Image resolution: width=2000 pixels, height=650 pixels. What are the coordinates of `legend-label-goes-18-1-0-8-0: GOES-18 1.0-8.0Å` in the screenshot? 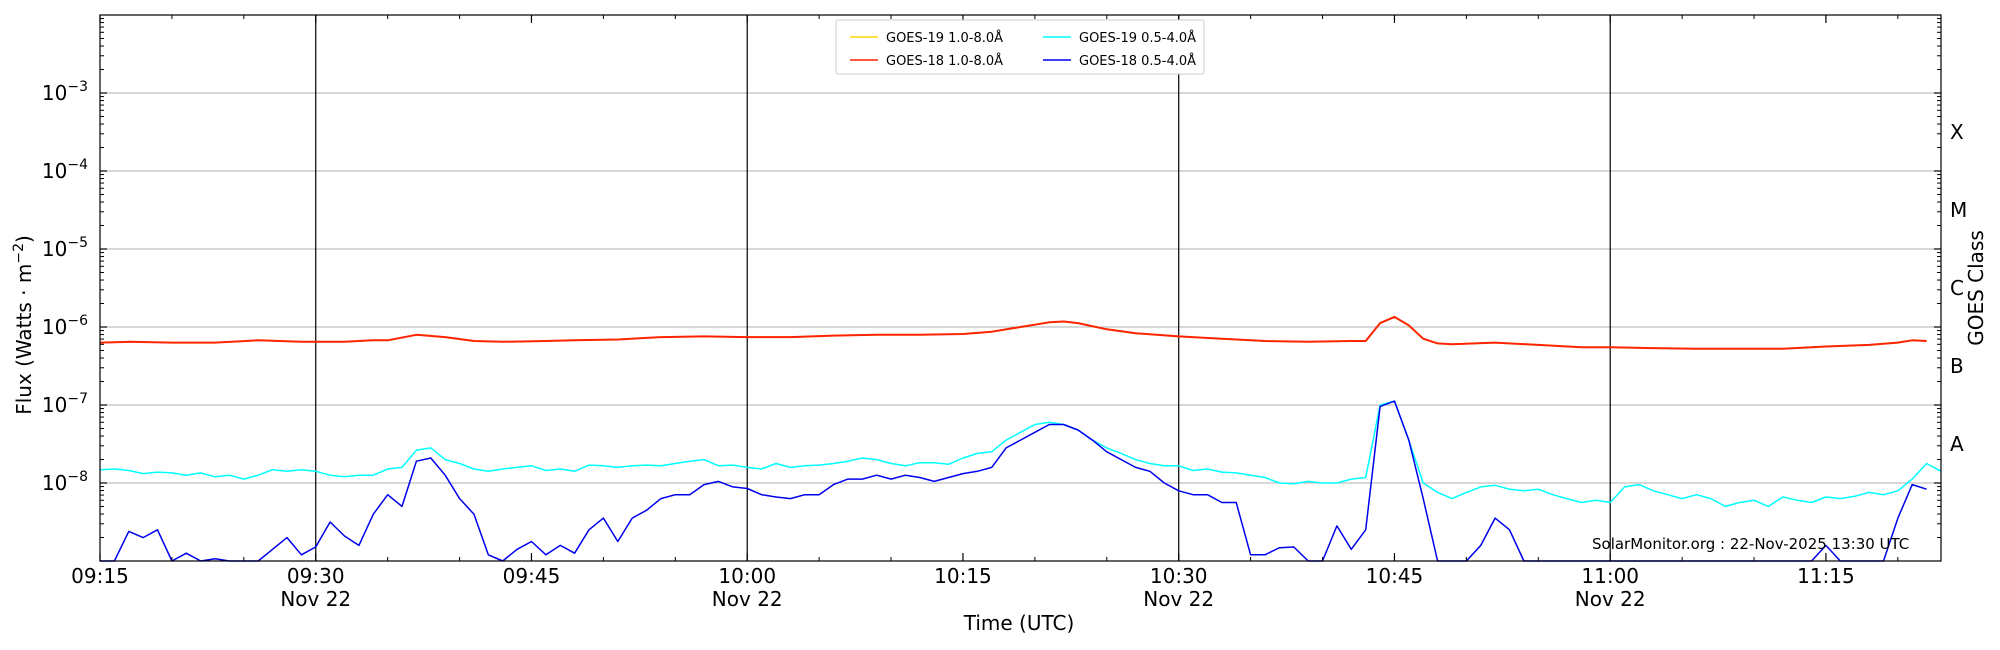 It's located at (944, 61).